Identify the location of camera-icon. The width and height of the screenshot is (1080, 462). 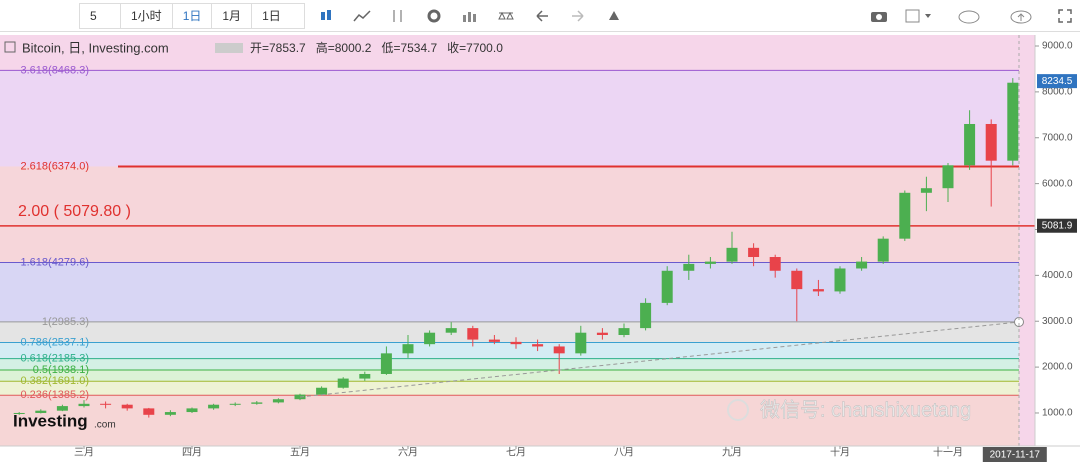
(879, 16).